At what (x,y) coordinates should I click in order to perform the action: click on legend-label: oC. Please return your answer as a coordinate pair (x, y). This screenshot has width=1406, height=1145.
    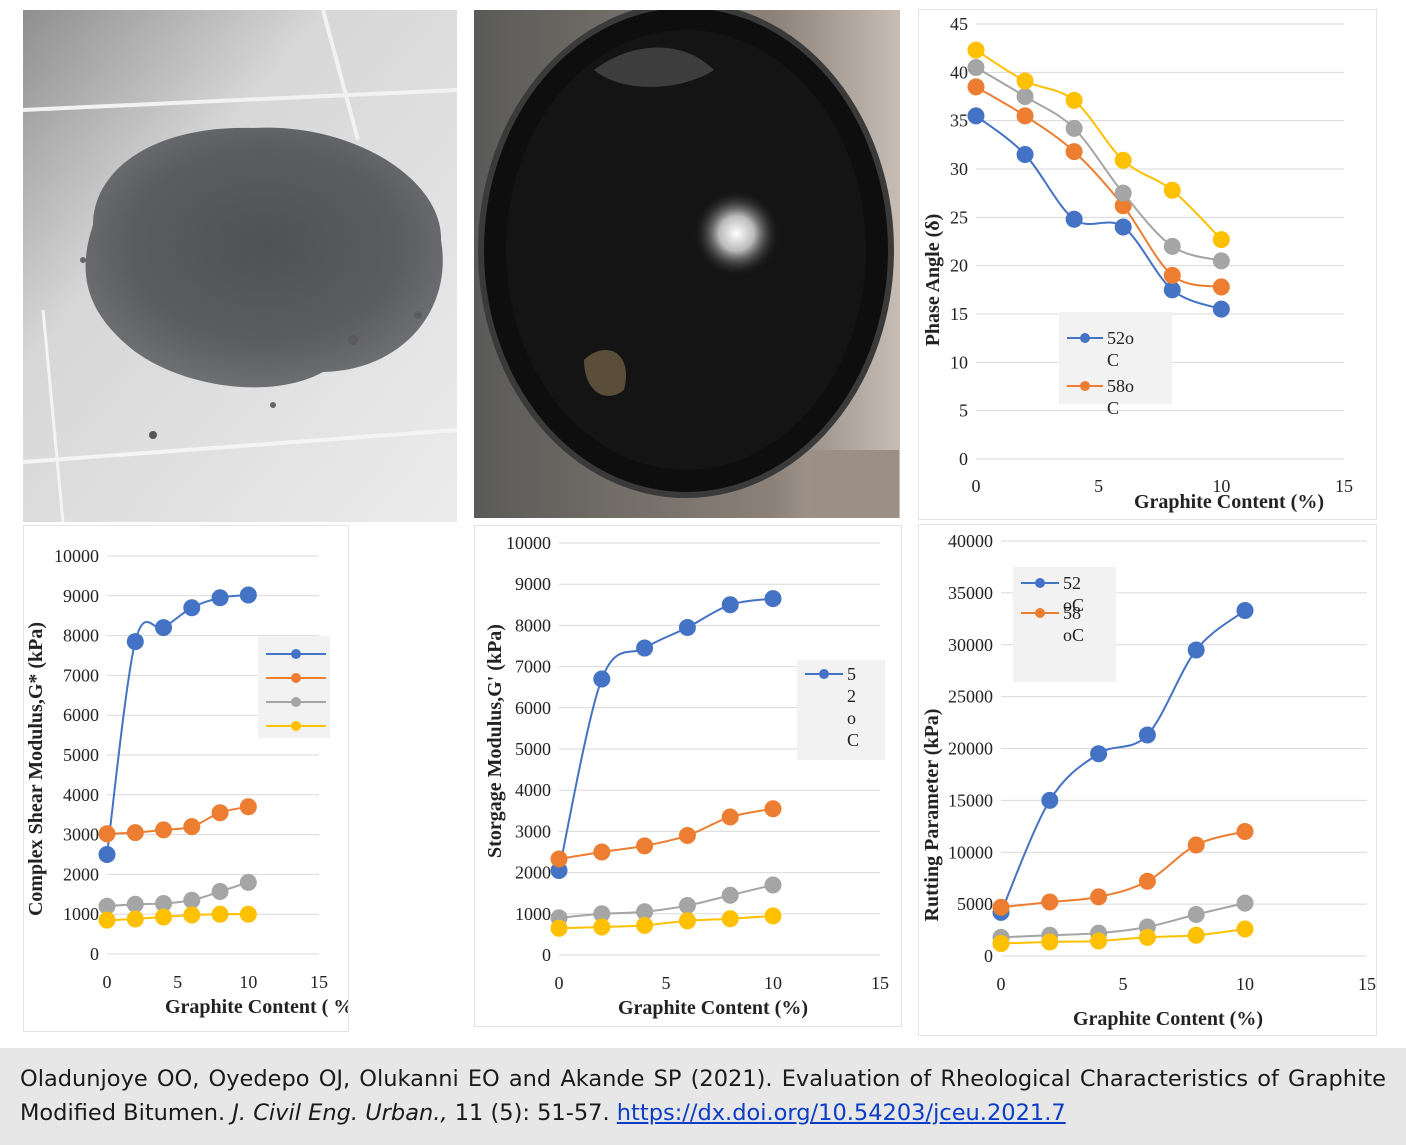
    Looking at the image, I should click on (1073, 605).